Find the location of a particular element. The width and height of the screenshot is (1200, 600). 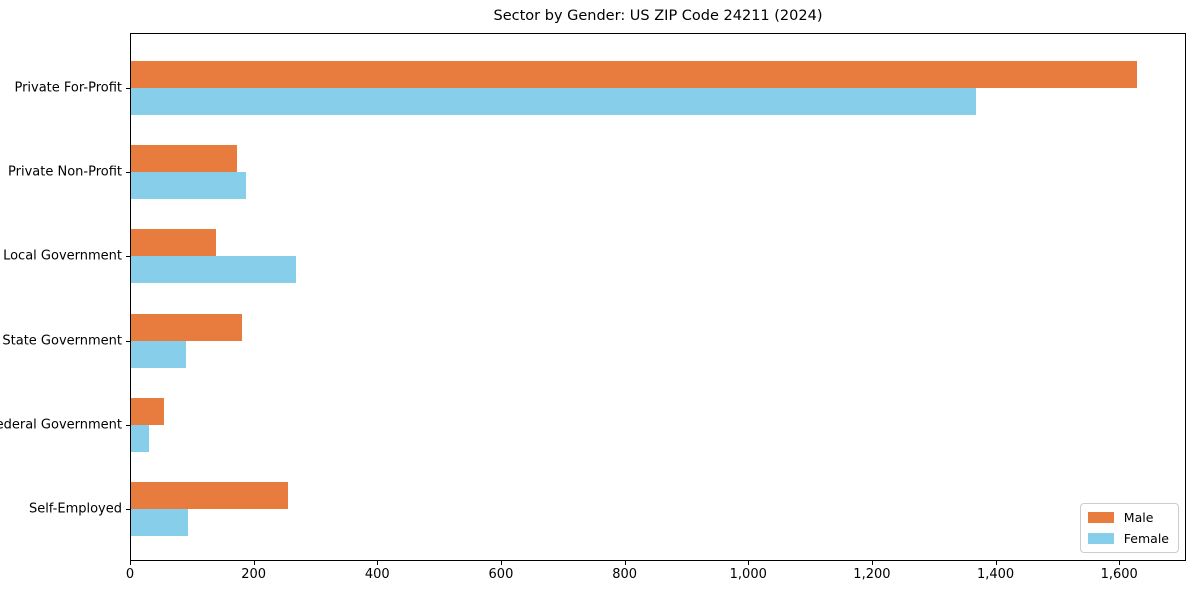

y-tick-label: Federal Government is located at coordinates (61, 425).